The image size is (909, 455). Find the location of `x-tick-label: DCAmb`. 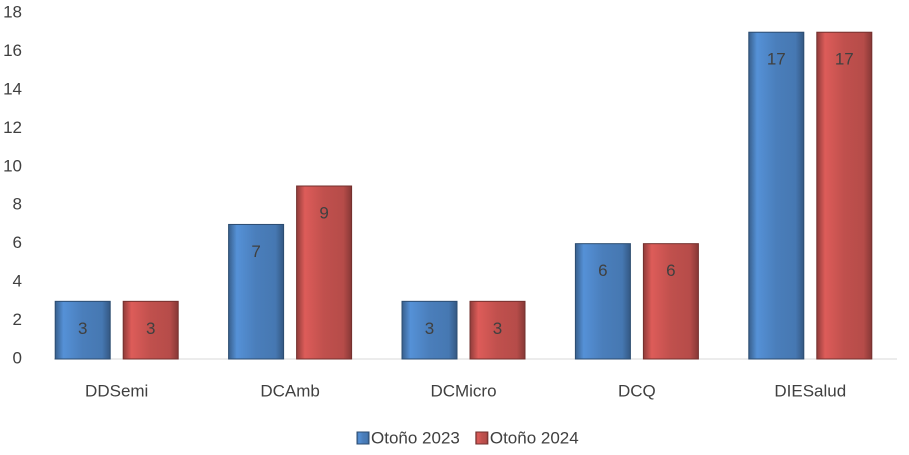

x-tick-label: DCAmb is located at coordinates (290, 390).